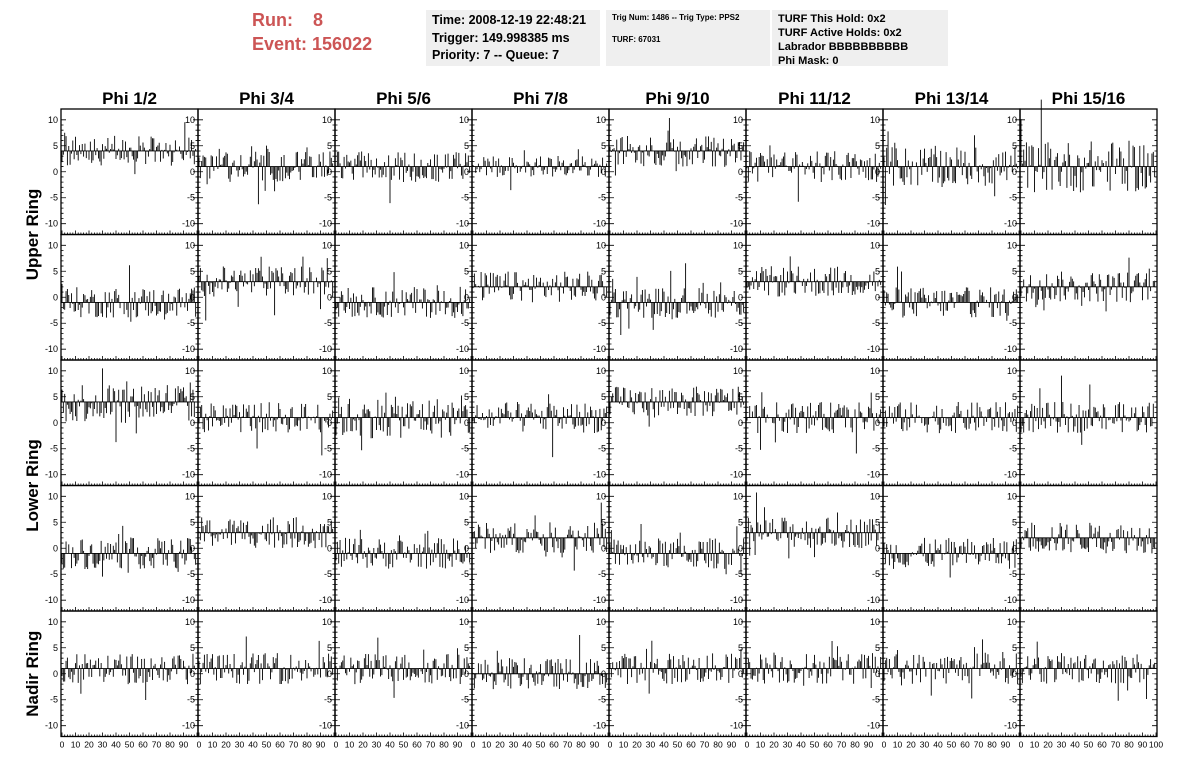  What do you see at coordinates (636, 39) in the screenshot?
I see `turf-line: TURF: 67031` at bounding box center [636, 39].